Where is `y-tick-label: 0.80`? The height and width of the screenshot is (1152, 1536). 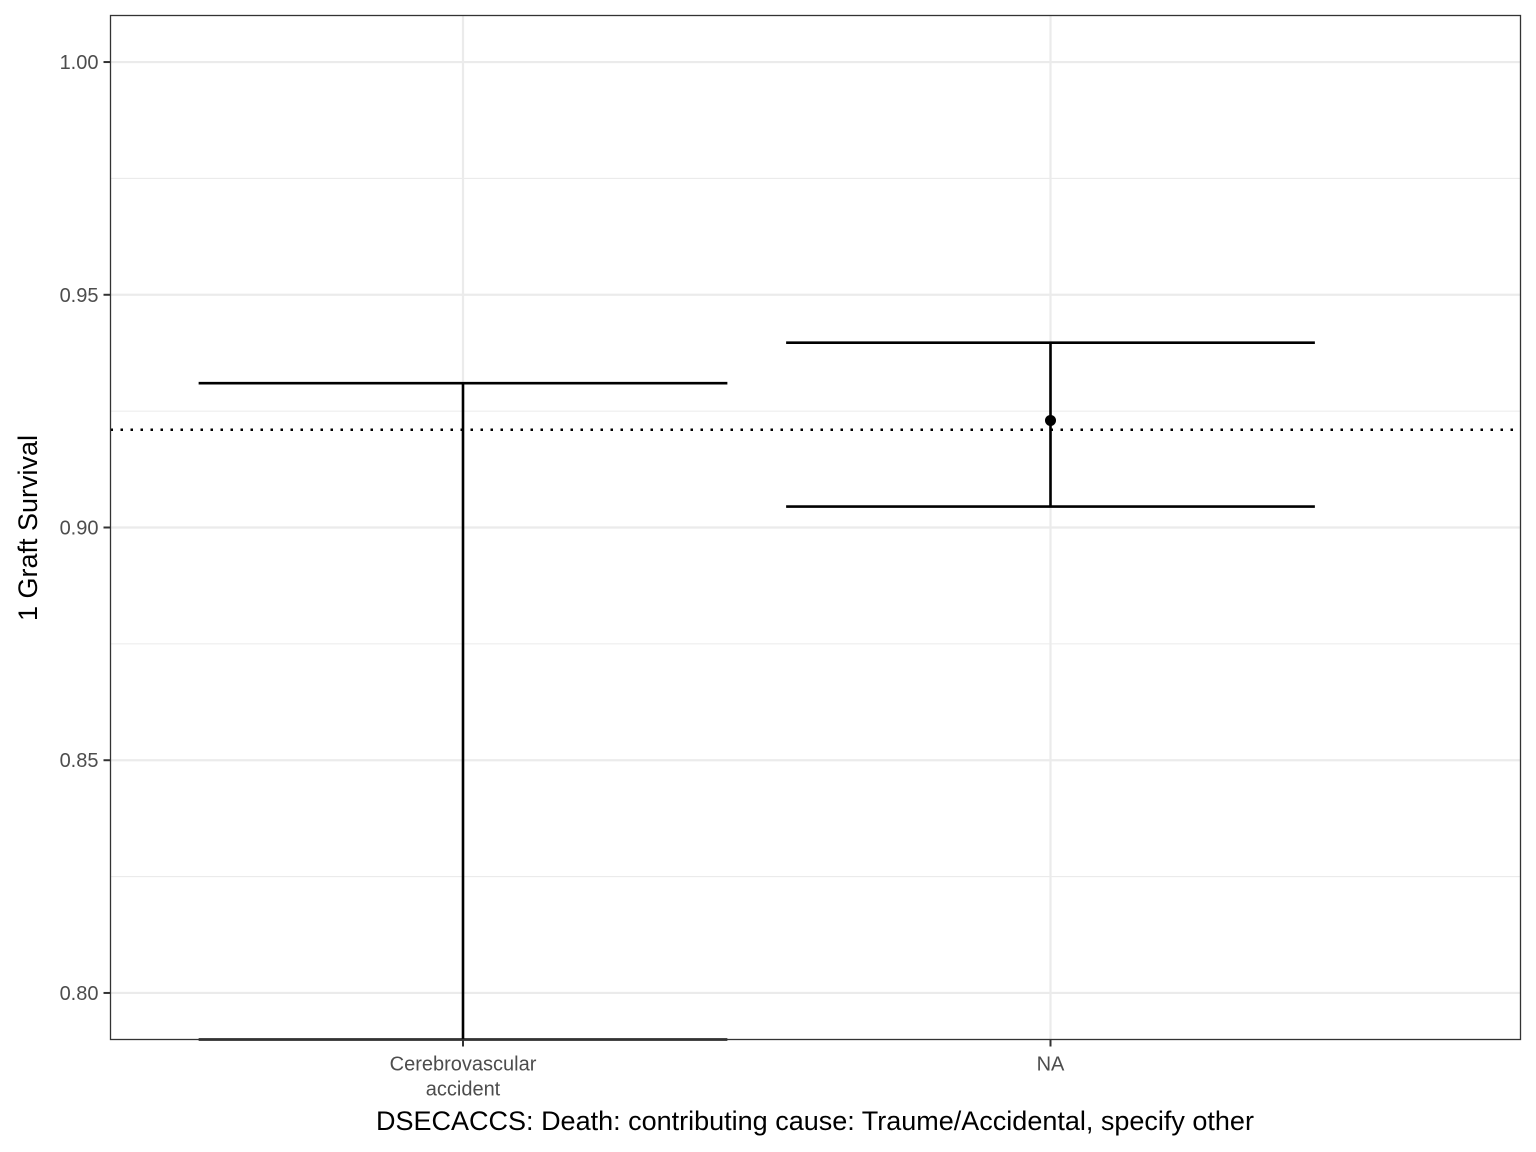
y-tick-label: 0.80 is located at coordinates (79, 994).